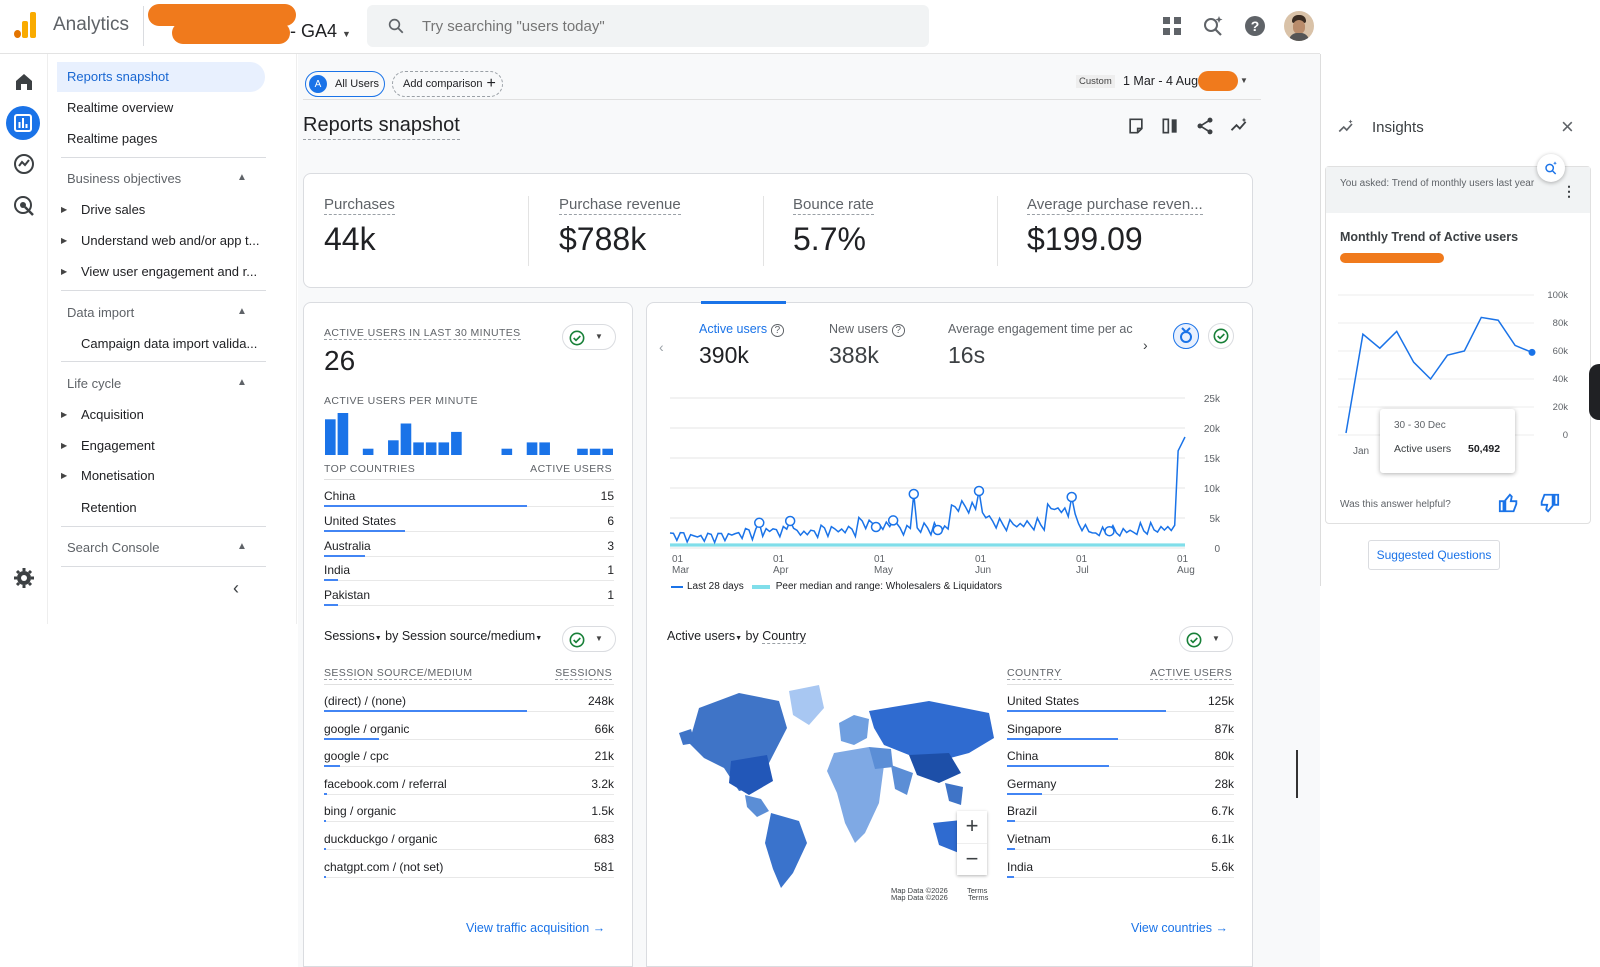 The width and height of the screenshot is (1600, 967). Describe the element at coordinates (469, 844) in the screenshot. I see `table-row: duckduckgo / organic 683` at that location.